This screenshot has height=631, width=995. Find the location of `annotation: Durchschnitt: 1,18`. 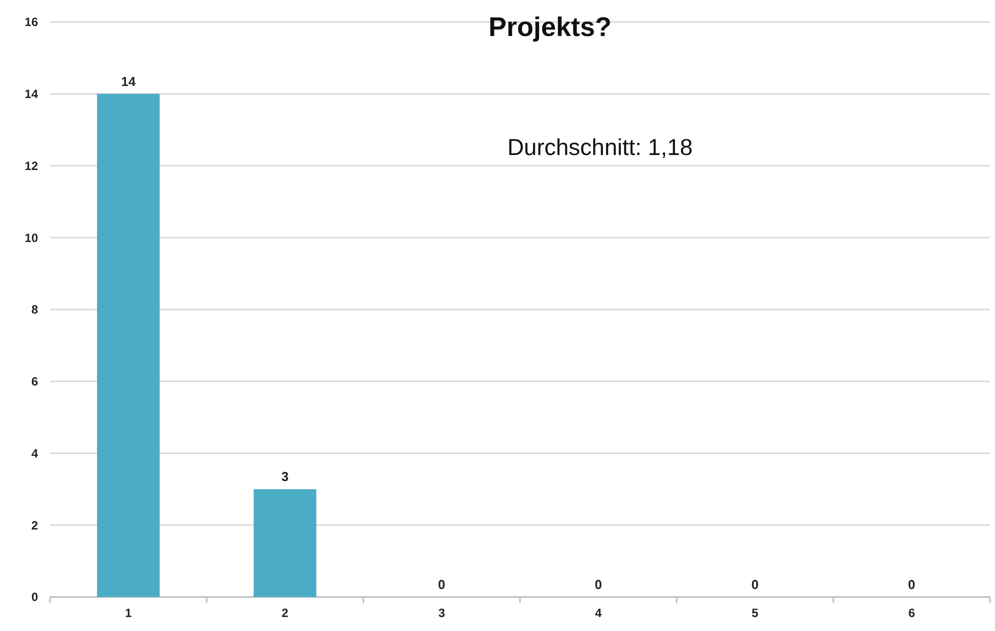

annotation: Durchschnitt: 1,18 is located at coordinates (600, 147).